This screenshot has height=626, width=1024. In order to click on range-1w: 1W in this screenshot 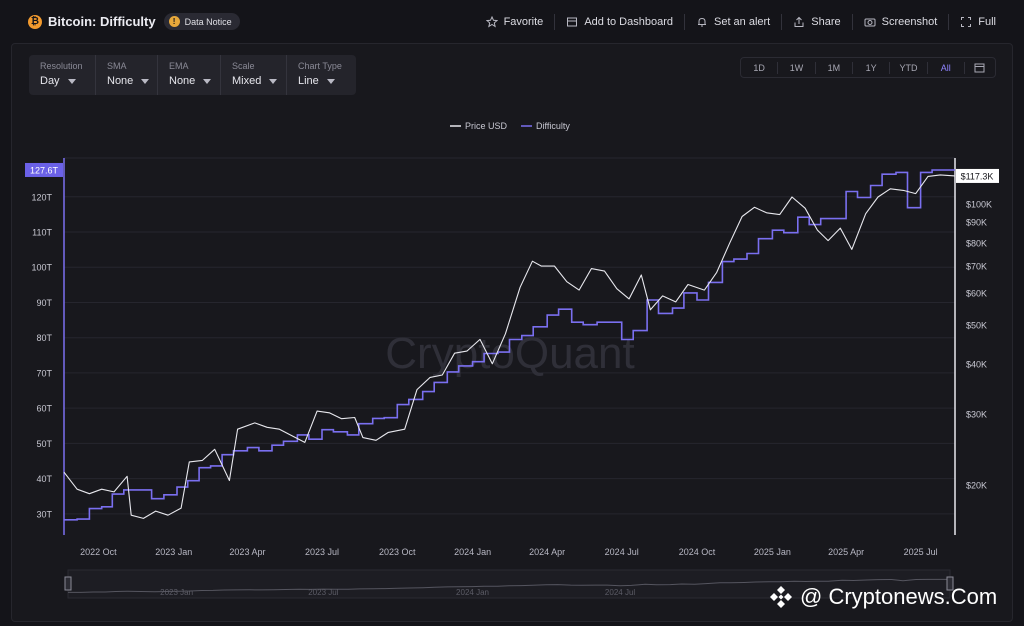, I will do `click(796, 67)`.